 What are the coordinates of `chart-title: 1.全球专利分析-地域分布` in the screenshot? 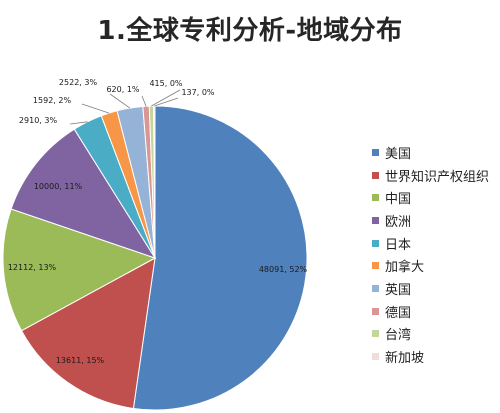 It's located at (250, 31).